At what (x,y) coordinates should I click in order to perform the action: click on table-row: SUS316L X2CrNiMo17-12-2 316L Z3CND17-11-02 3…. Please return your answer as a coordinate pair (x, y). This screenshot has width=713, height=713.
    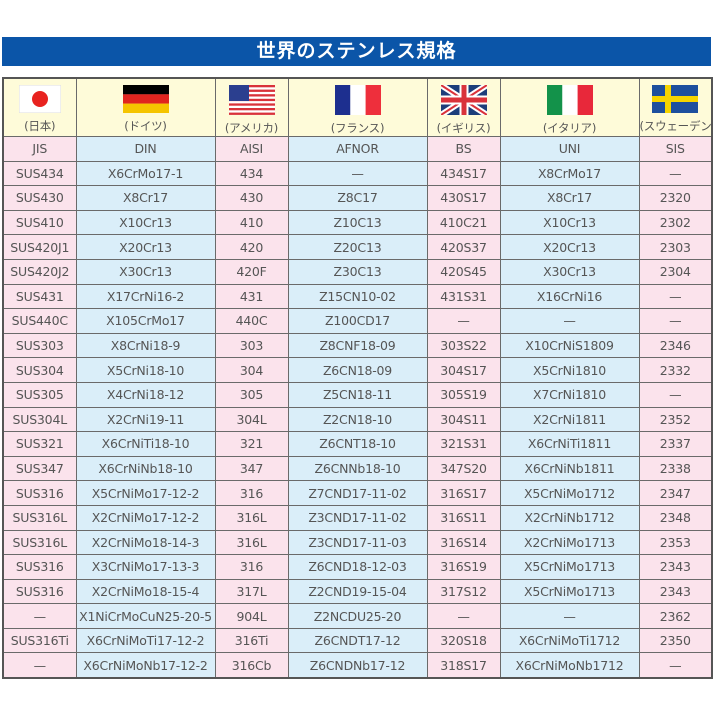
    Looking at the image, I should click on (357, 517).